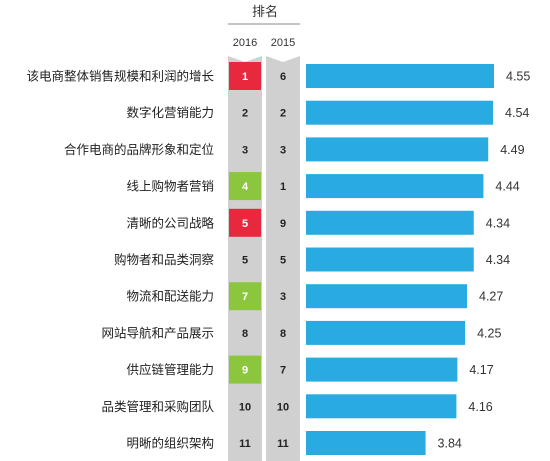  What do you see at coordinates (164, 259) in the screenshot?
I see `category-label: 购物者和品类洞察` at bounding box center [164, 259].